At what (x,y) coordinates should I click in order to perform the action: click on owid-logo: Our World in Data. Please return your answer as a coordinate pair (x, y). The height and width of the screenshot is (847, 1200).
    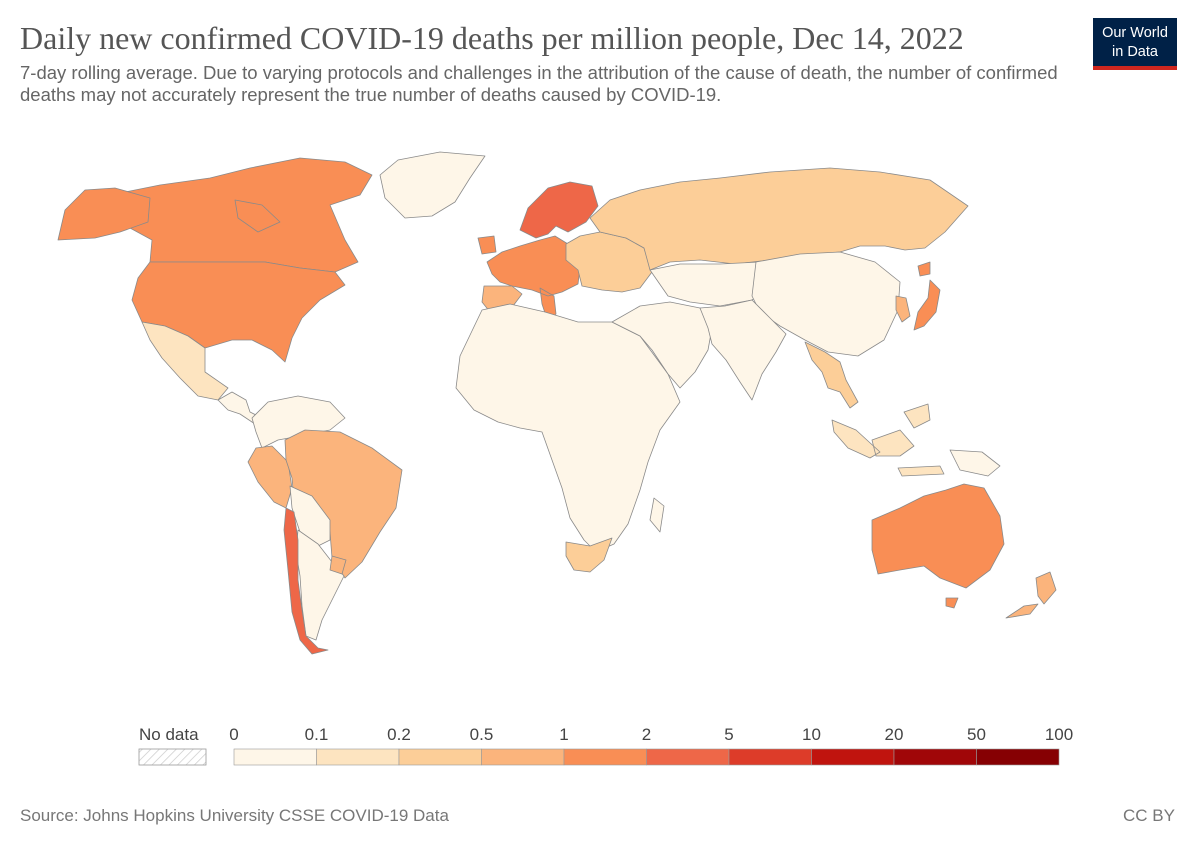
    Looking at the image, I should click on (1135, 44).